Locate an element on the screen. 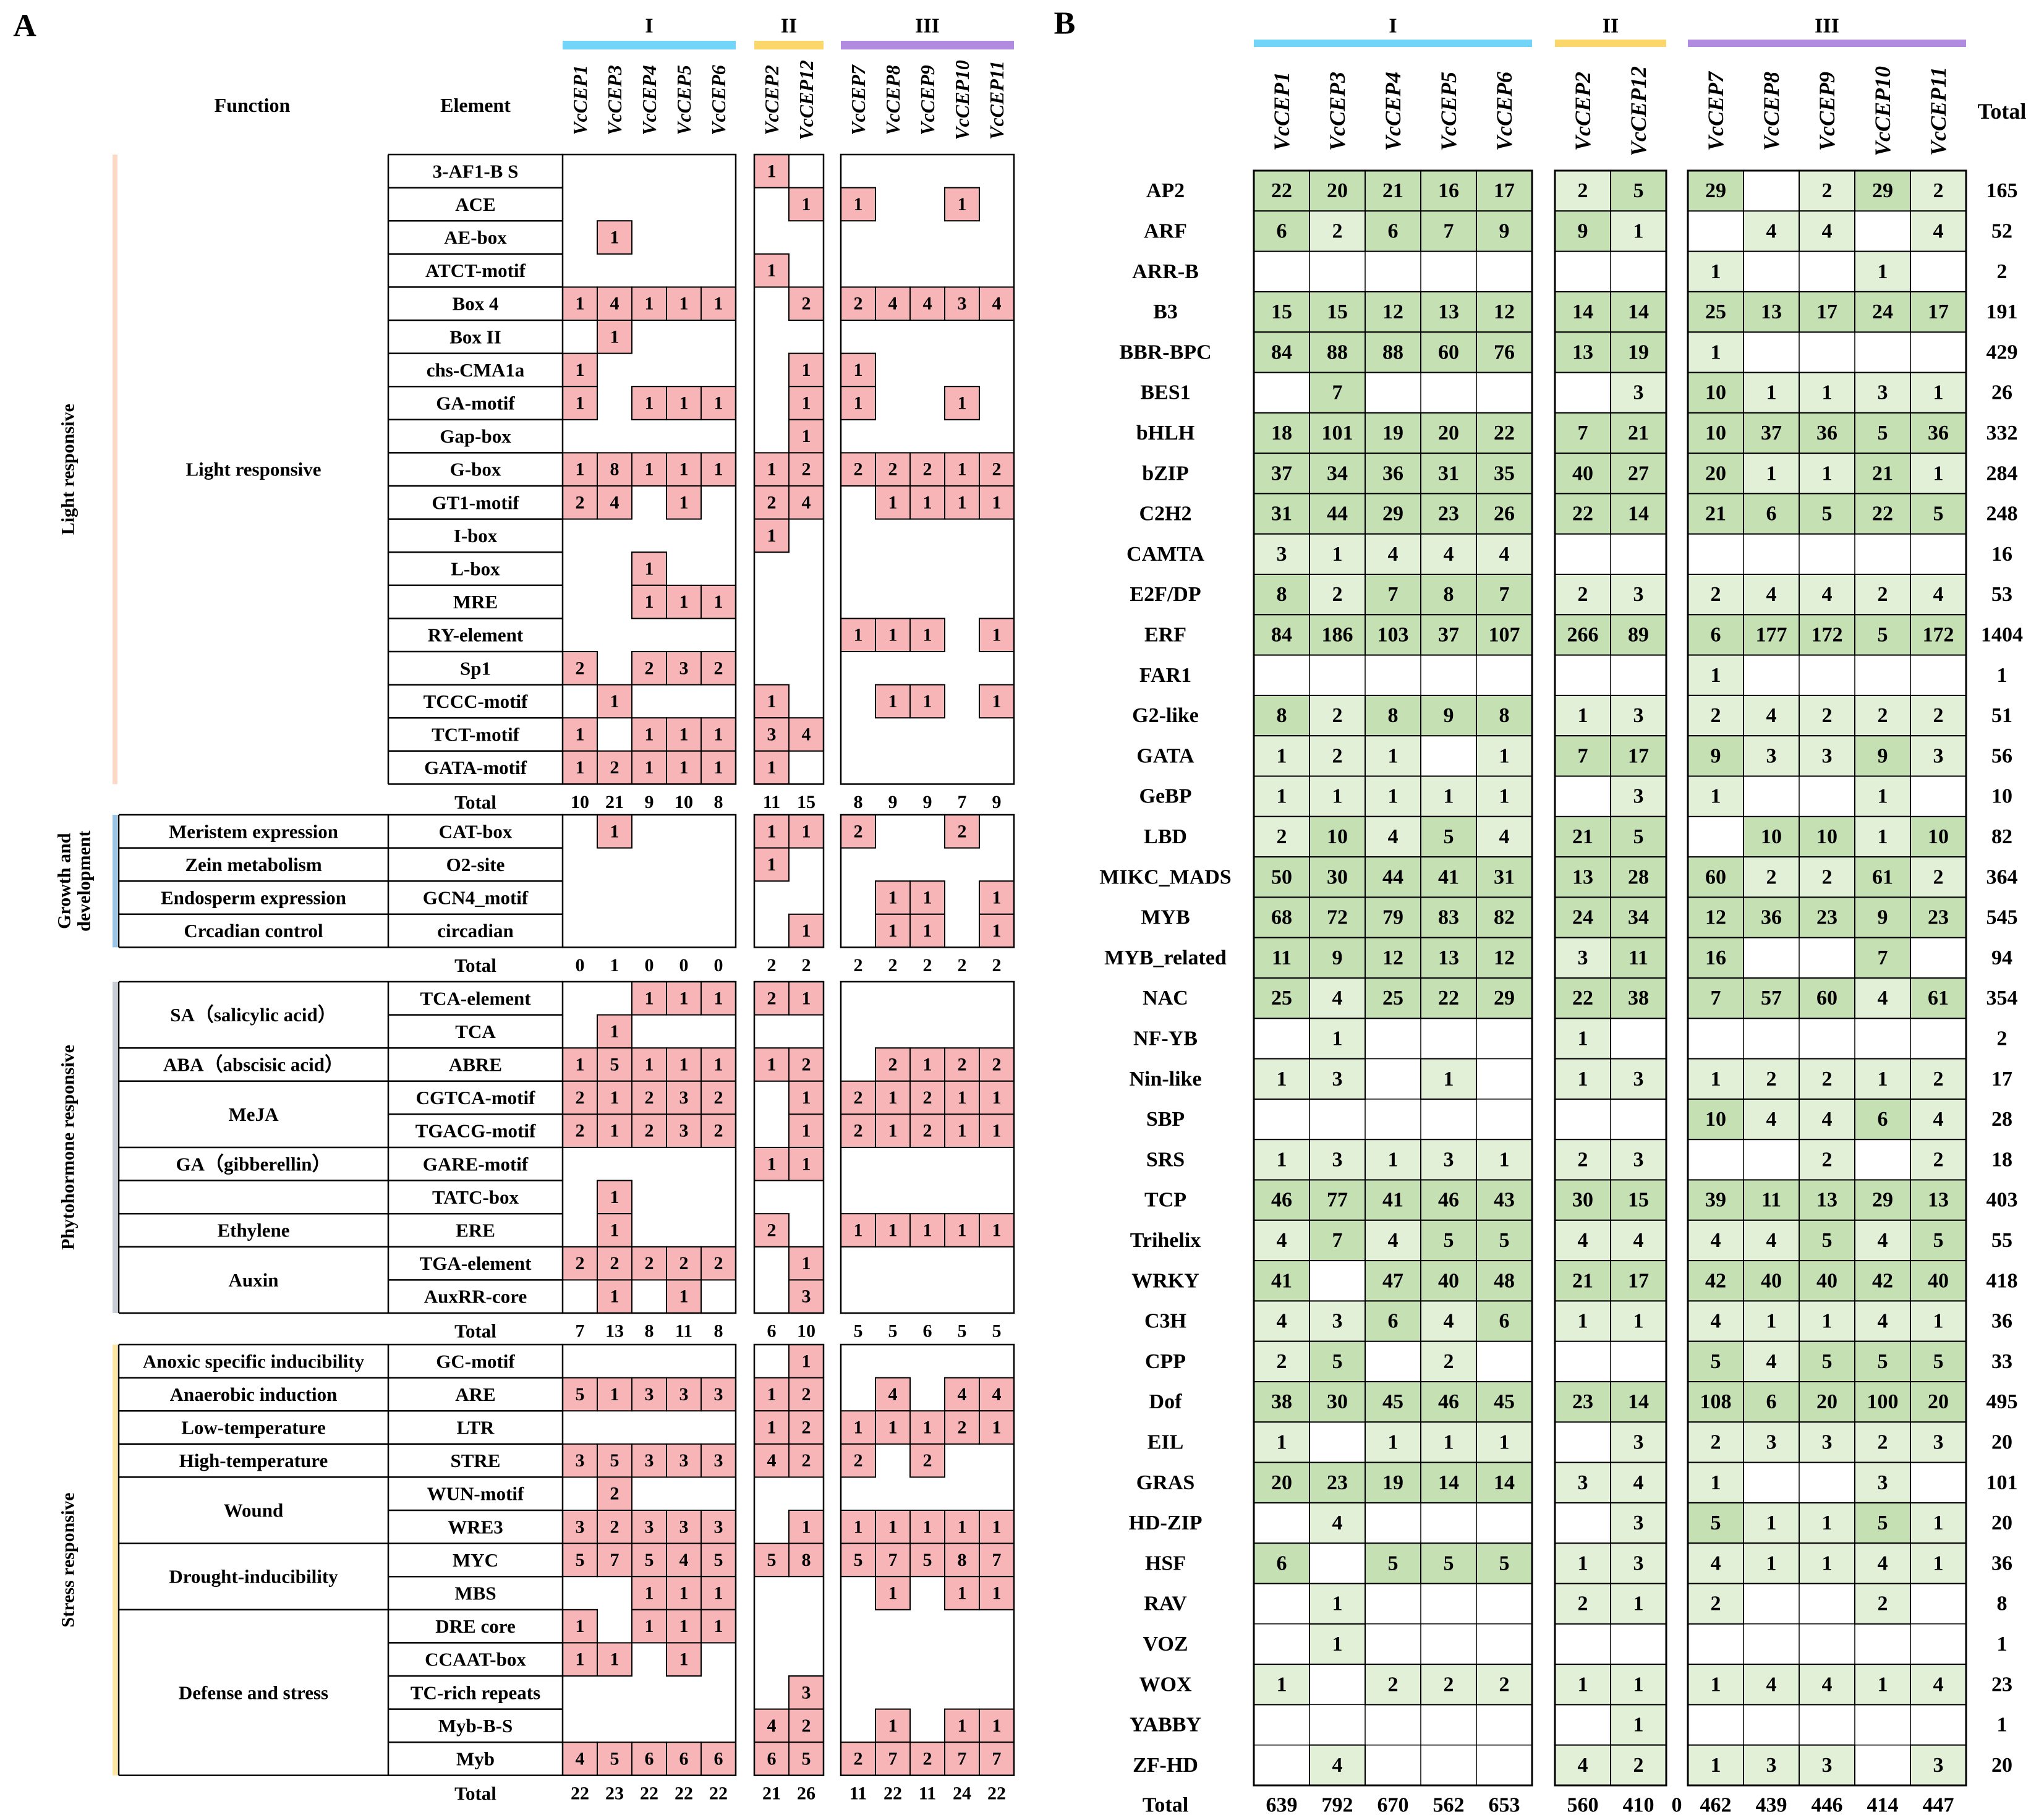  total-value: 10 is located at coordinates (580, 802).